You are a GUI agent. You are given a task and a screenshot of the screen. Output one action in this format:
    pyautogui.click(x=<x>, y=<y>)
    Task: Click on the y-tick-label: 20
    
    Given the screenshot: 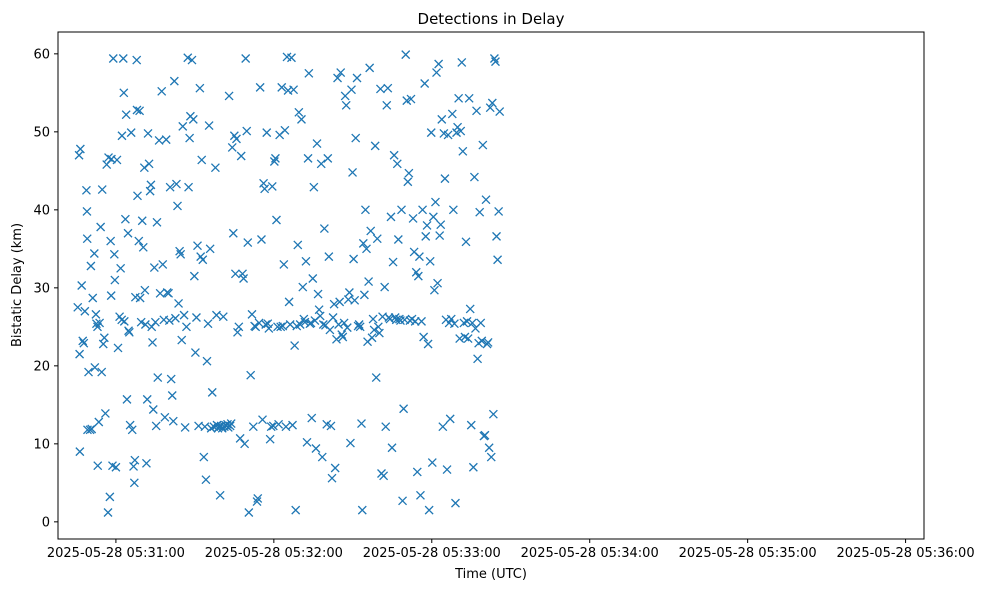 What is the action you would take?
    pyautogui.click(x=41, y=366)
    